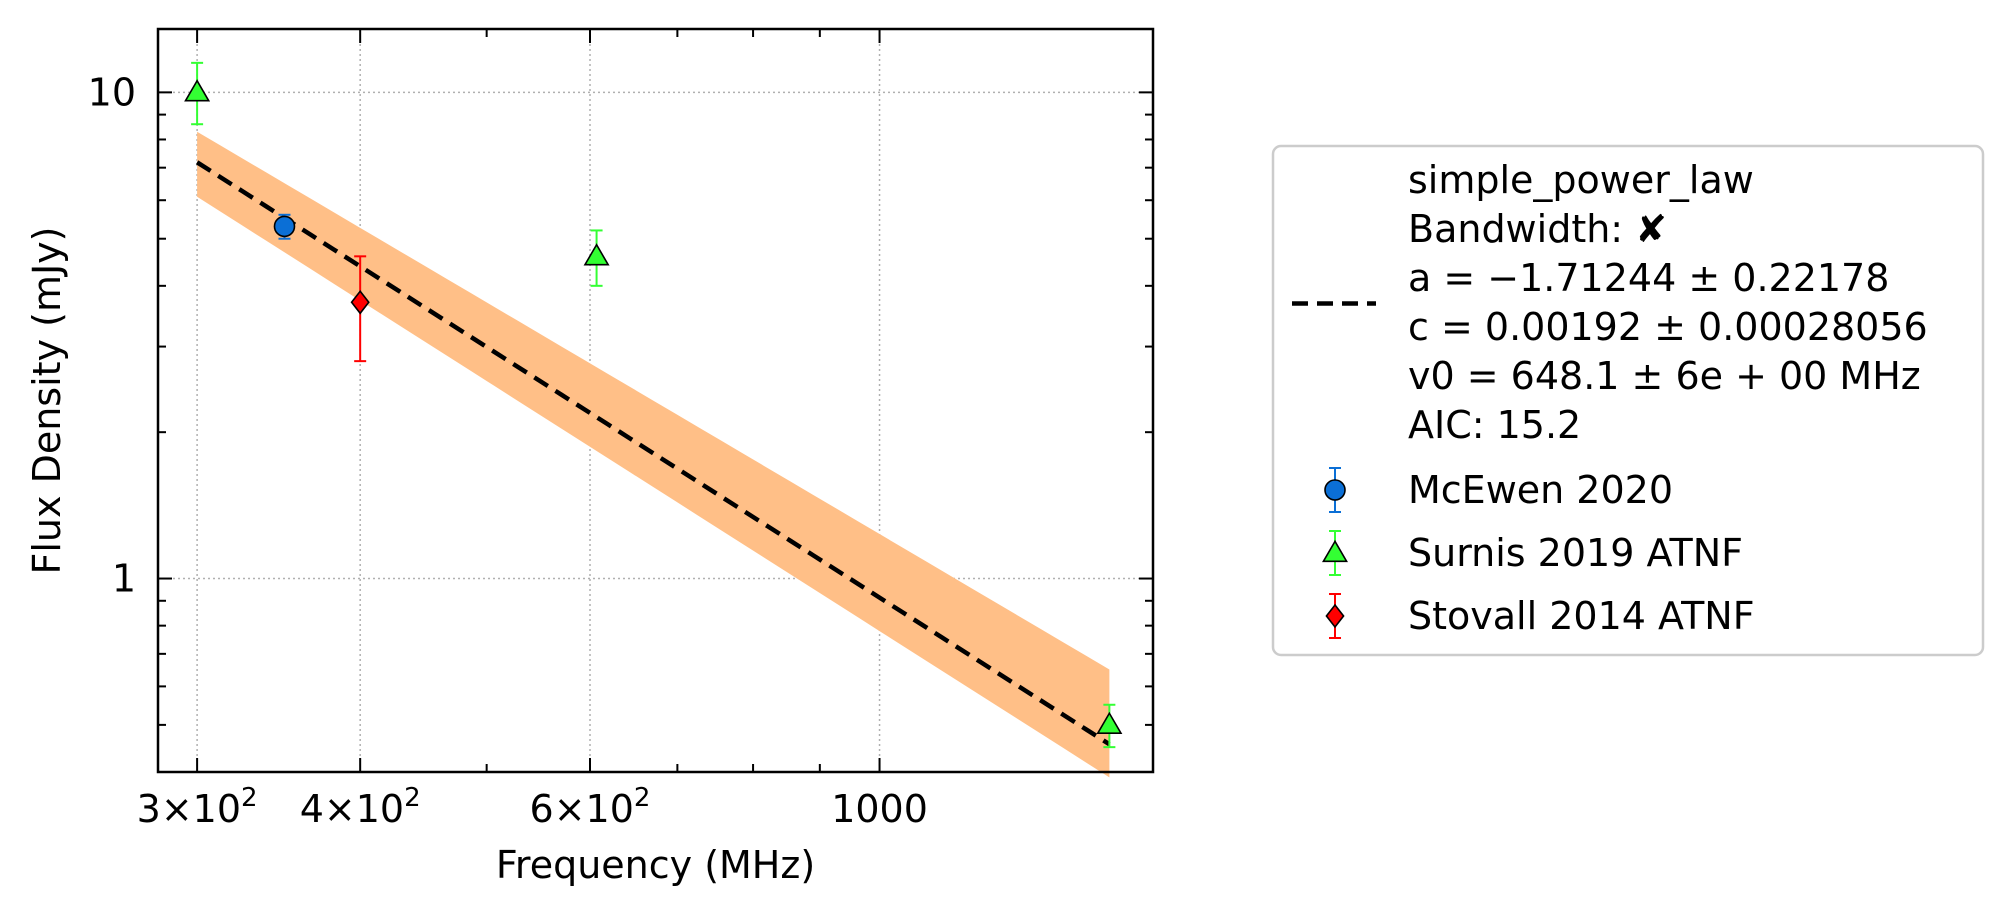 This screenshot has width=2005, height=914. I want to click on x-tick-label: 6×10², so click(590, 807).